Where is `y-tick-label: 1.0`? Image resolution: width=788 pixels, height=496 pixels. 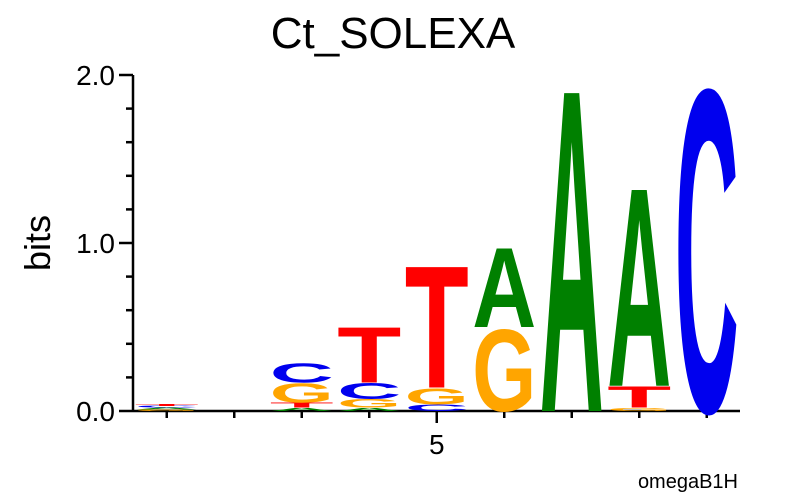 y-tick-label: 1.0 is located at coordinates (95, 243).